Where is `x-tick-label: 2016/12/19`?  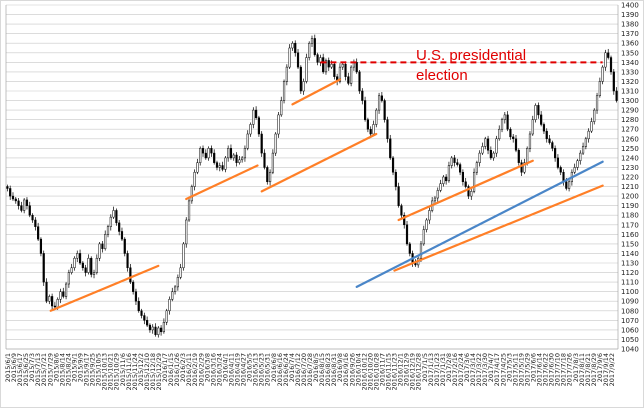
x-tick-label: 2016/12/19 is located at coordinates (413, 371).